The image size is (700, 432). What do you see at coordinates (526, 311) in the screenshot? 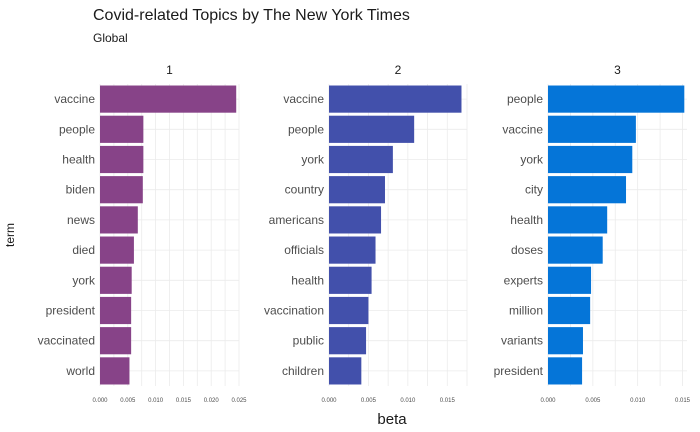
I see `term-label: million` at bounding box center [526, 311].